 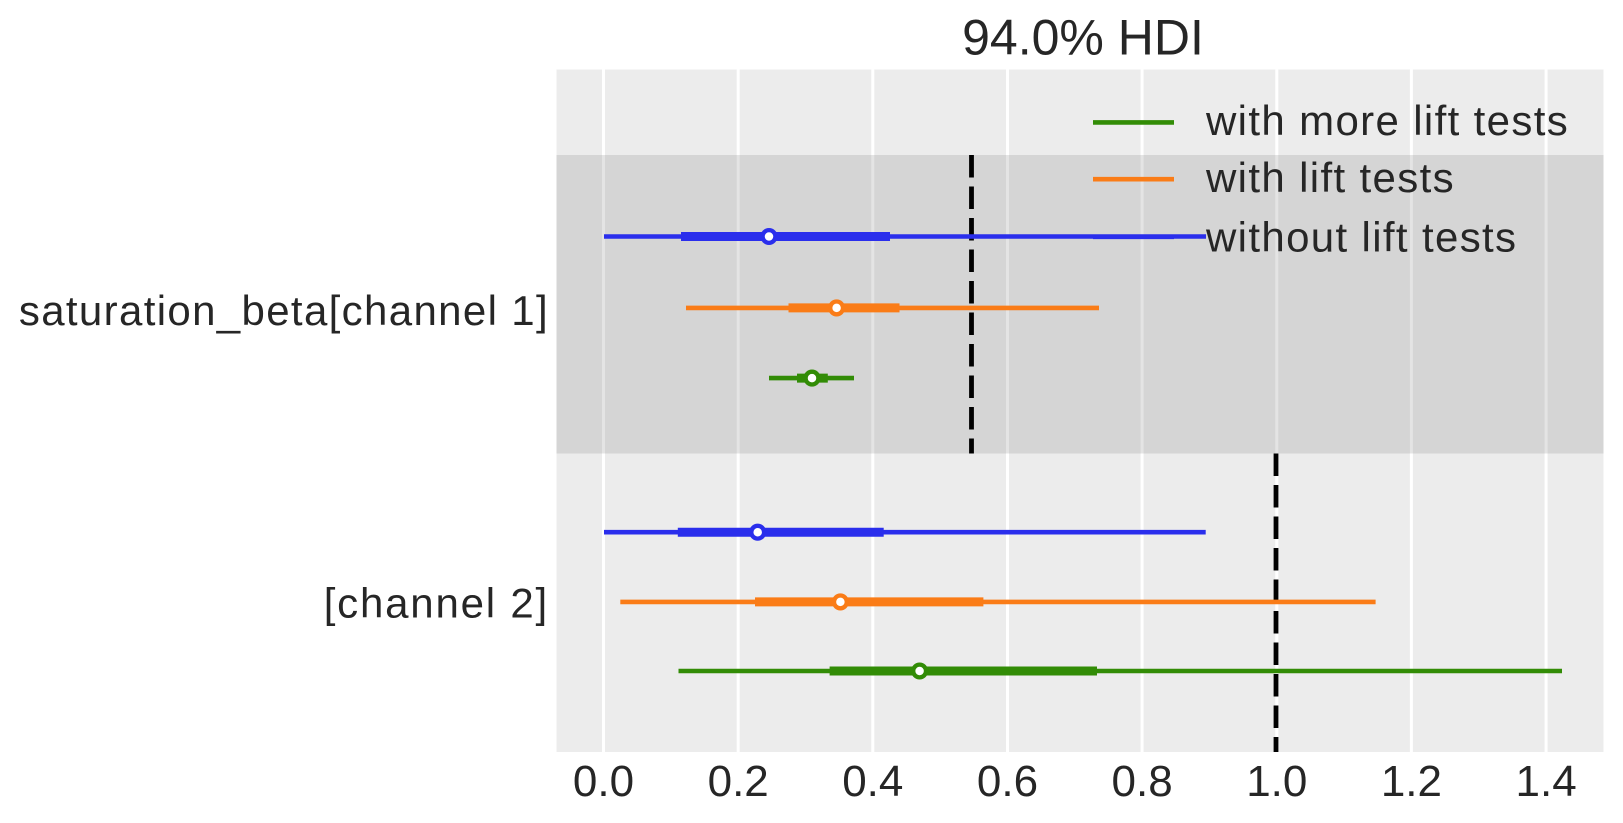 I want to click on svg-text: saturation_beta[channel 1], so click(x=284, y=310).